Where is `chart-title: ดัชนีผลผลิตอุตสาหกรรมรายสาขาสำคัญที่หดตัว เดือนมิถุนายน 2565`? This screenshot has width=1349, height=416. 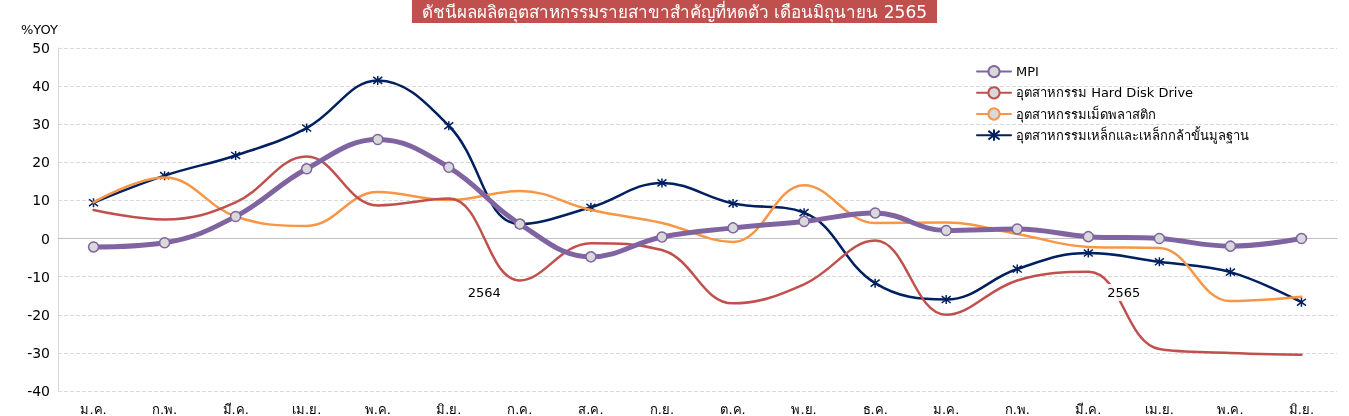 chart-title: ดัชนีผลผลิตอุตสาหกรรมรายสาขาสำคัญที่หดตัว เดือนมิถุนายน 2565 is located at coordinates (674, 11).